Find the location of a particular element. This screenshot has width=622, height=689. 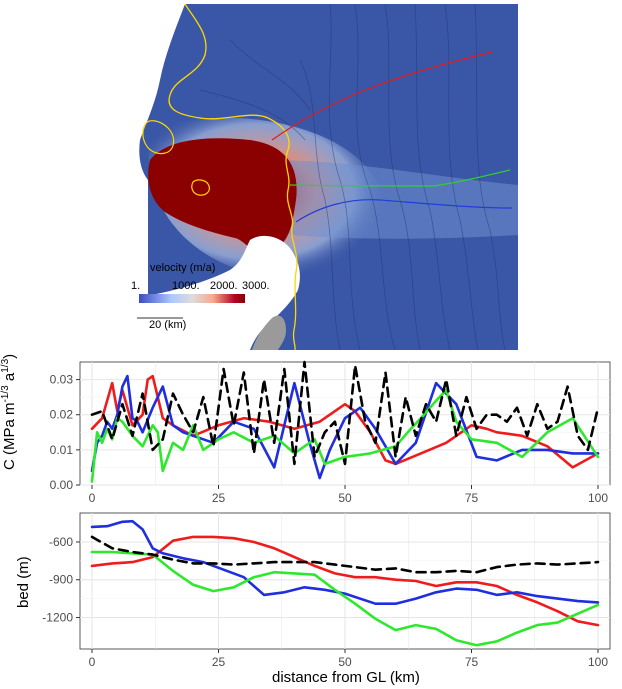

c-y-tick-label: 0.01 is located at coordinates (62, 450).